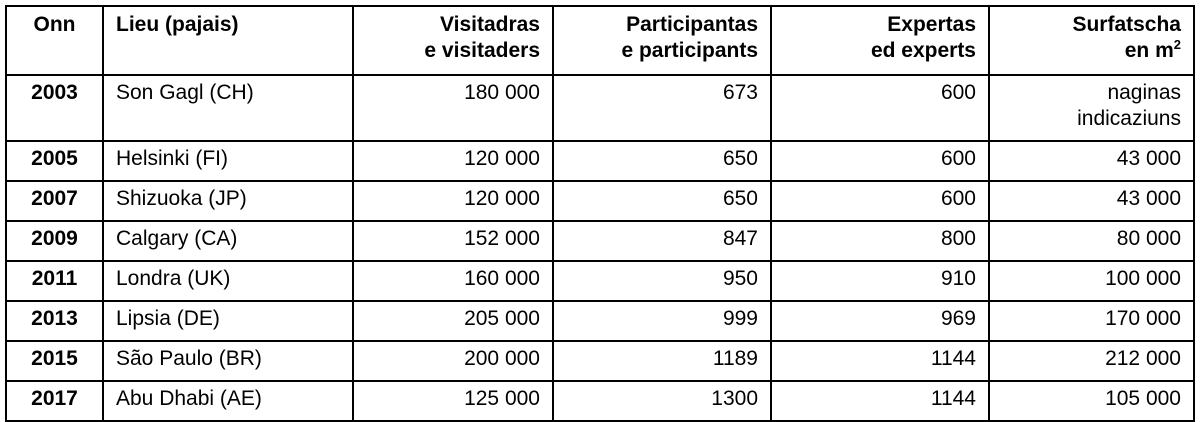 This screenshot has height=422, width=1200. Describe the element at coordinates (54, 108) in the screenshot. I see `cell-year: 2003` at that location.